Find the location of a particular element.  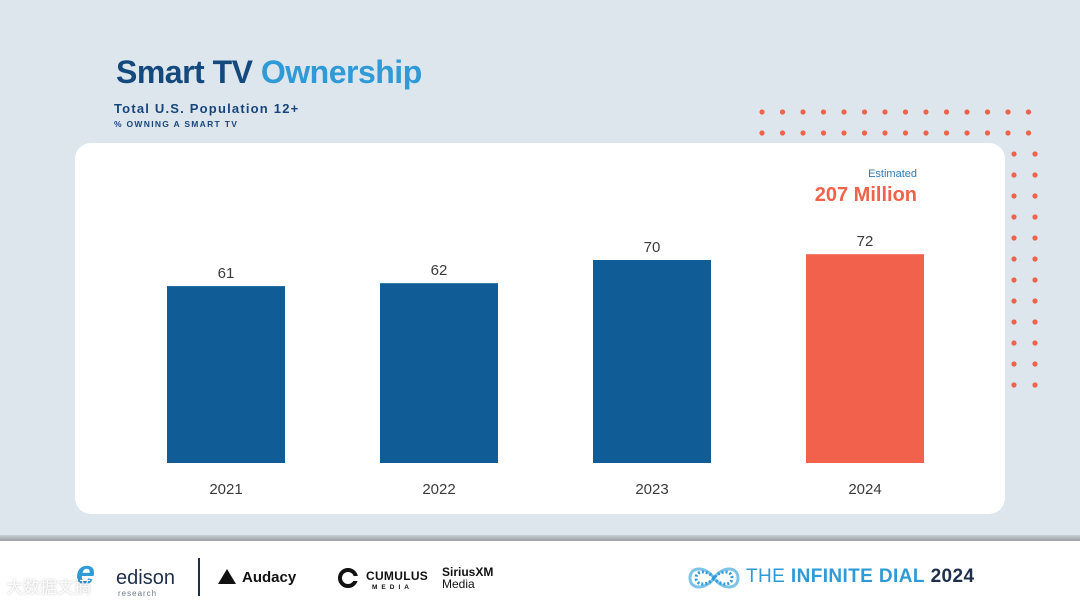

bar-value-label-2022: 62 is located at coordinates (439, 270).